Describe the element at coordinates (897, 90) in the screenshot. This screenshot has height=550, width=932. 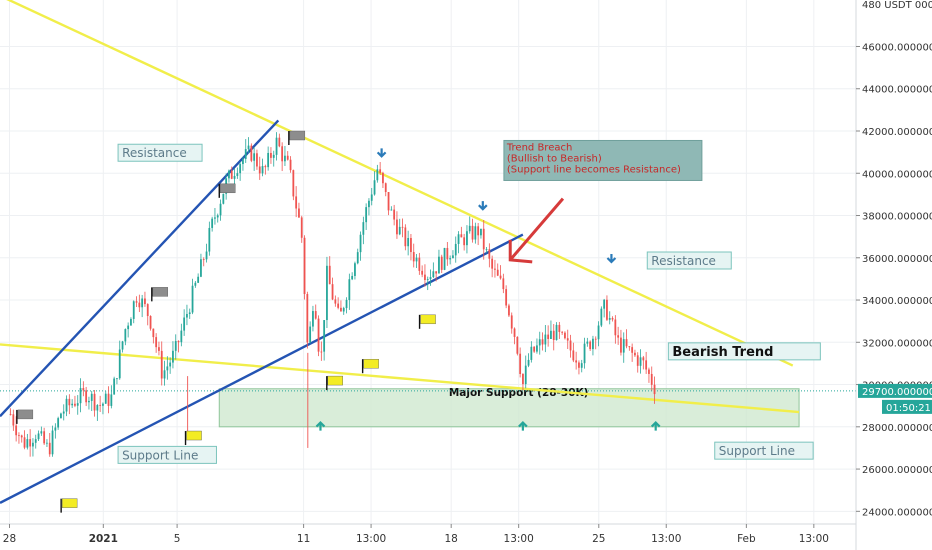
I see `price-tick-label: 44000.000000` at that location.